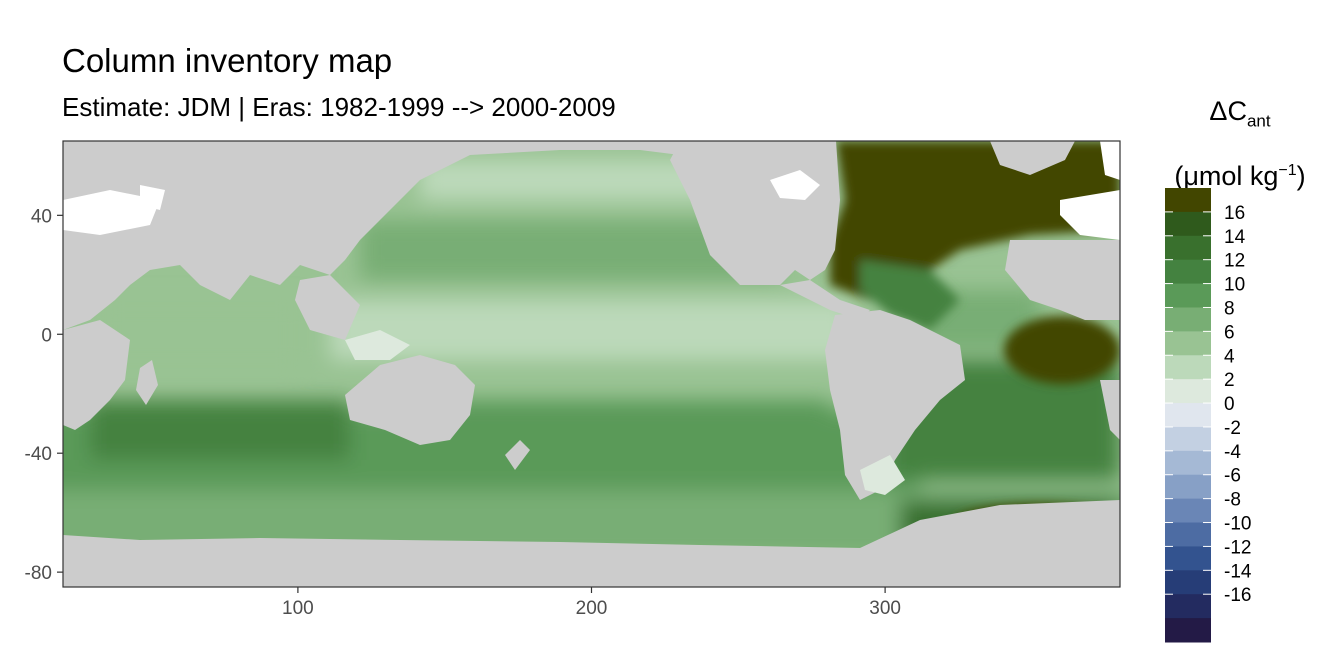  I want to click on chart-title: Column inventory map, so click(227, 60).